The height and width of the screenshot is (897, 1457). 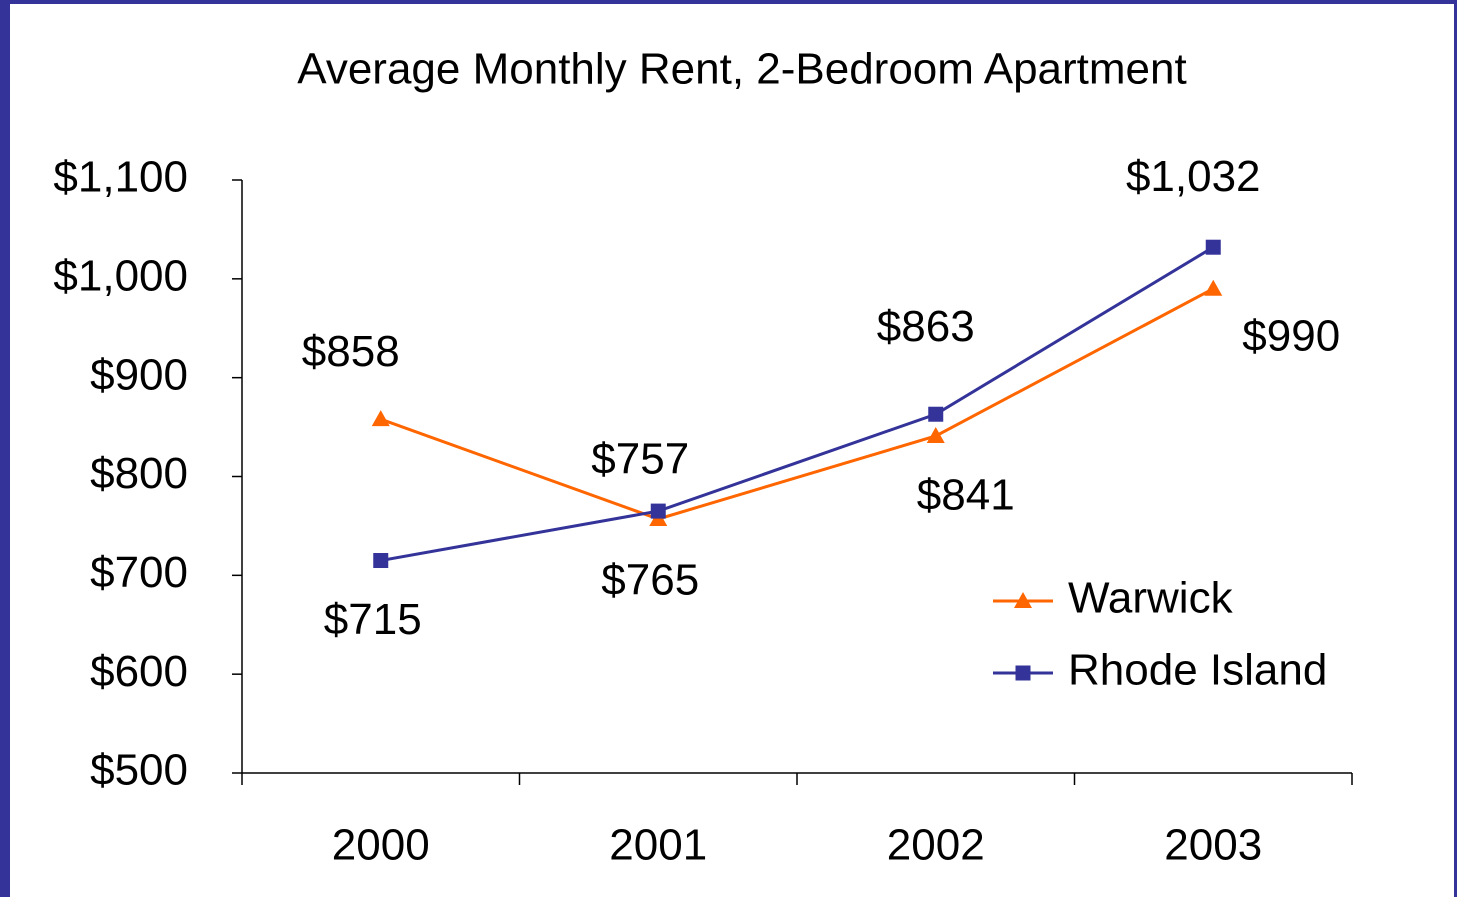 I want to click on data-label: $1,032, so click(x=1193, y=176).